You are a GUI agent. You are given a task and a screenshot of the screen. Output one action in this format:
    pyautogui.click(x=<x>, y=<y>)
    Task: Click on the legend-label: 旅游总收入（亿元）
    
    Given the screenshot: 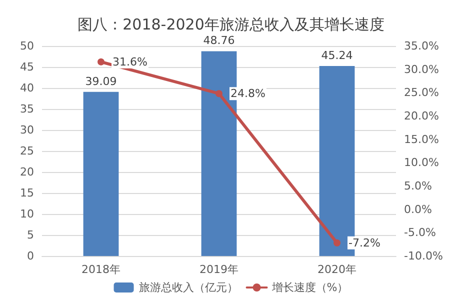 What is the action you would take?
    pyautogui.click(x=188, y=287)
    